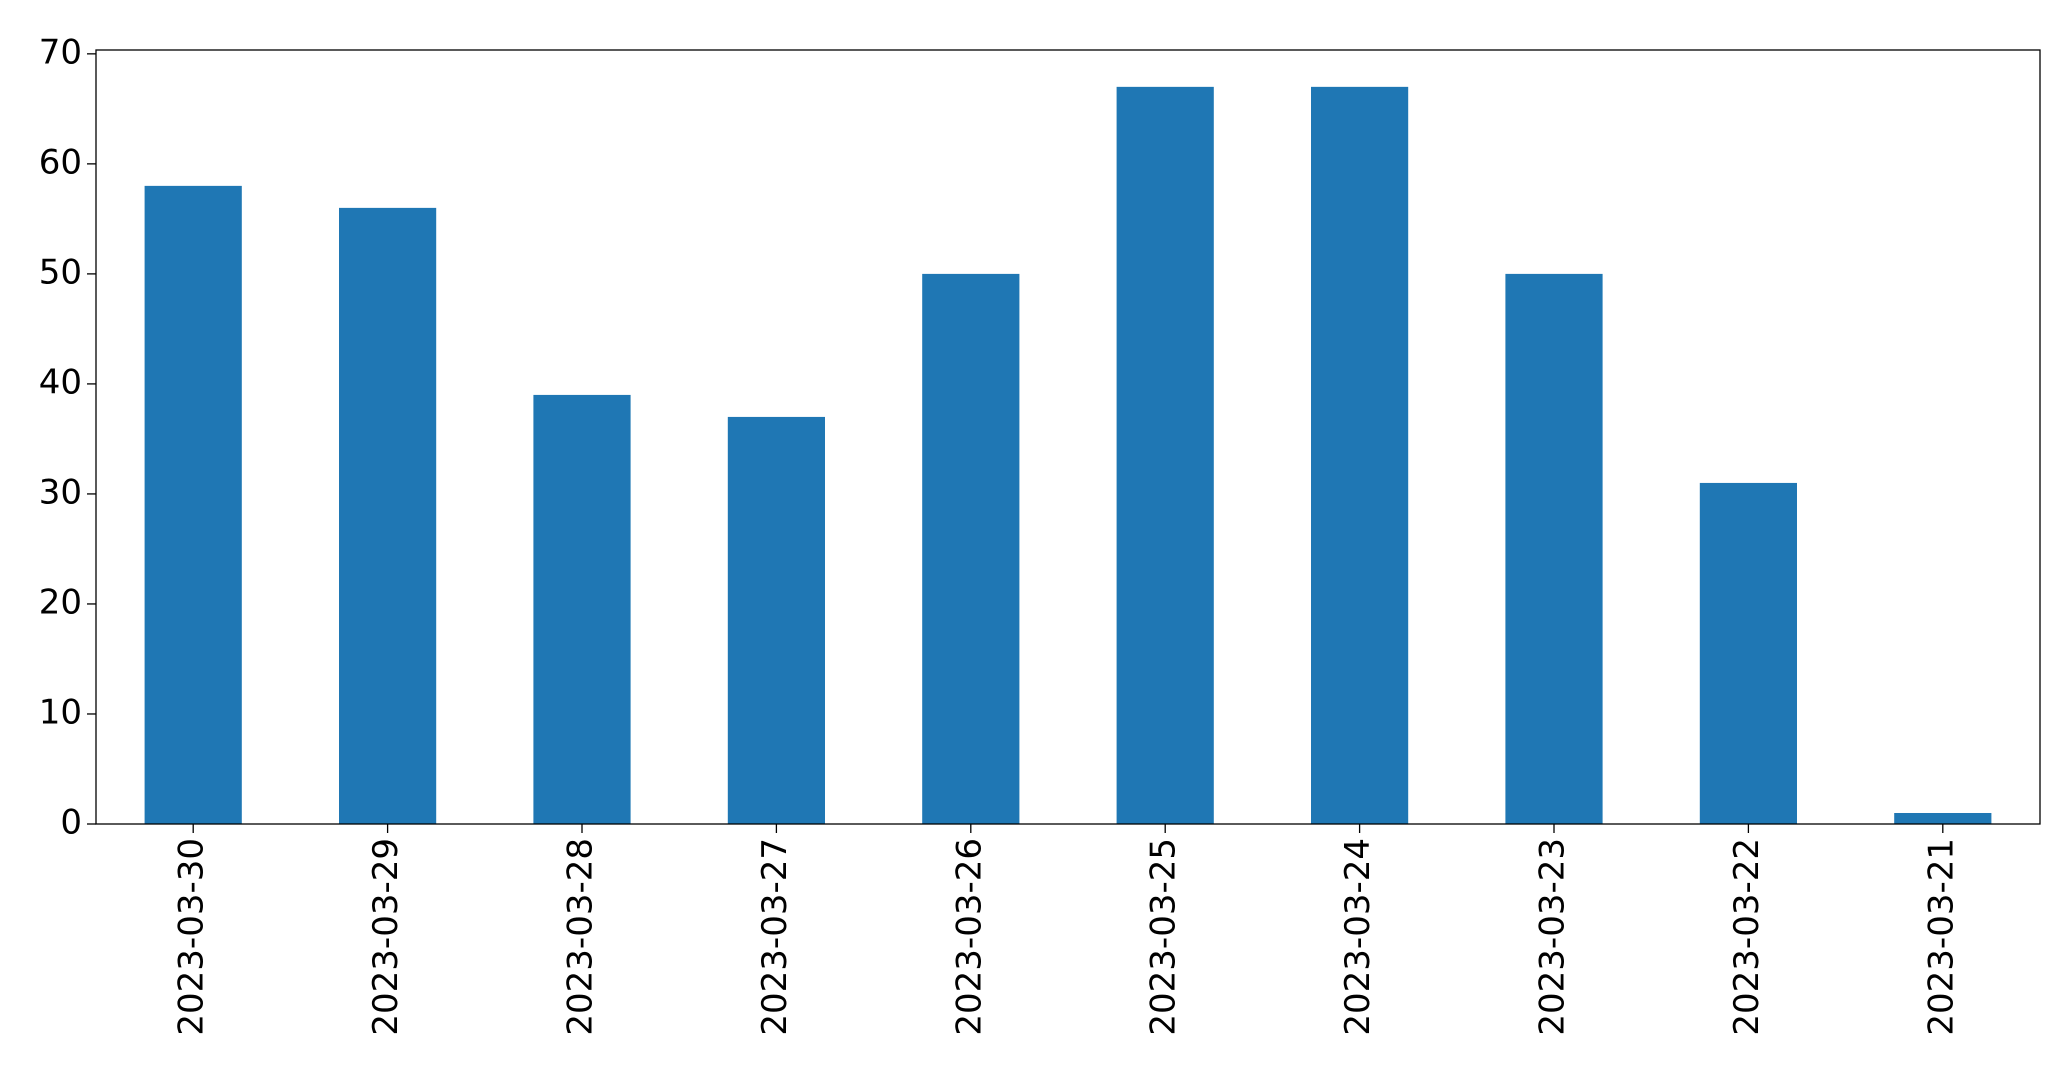  Describe the element at coordinates (1941, 937) in the screenshot. I see `x-tick-label: 2023-03-21` at that location.